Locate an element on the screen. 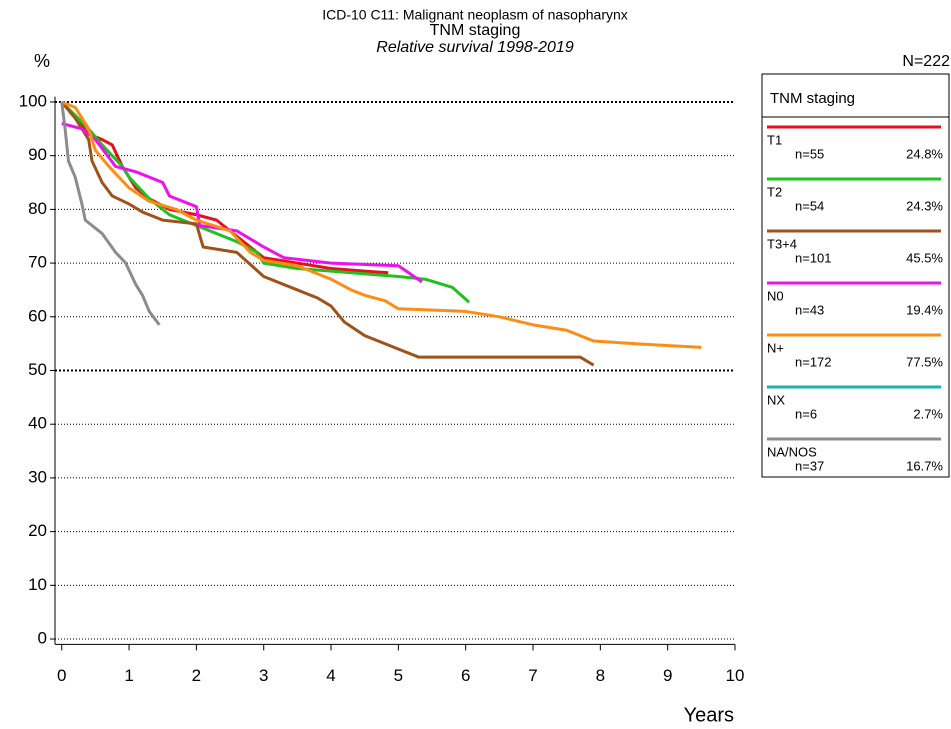 This screenshot has height=729, width=951. legend-count: n=6 is located at coordinates (806, 413).